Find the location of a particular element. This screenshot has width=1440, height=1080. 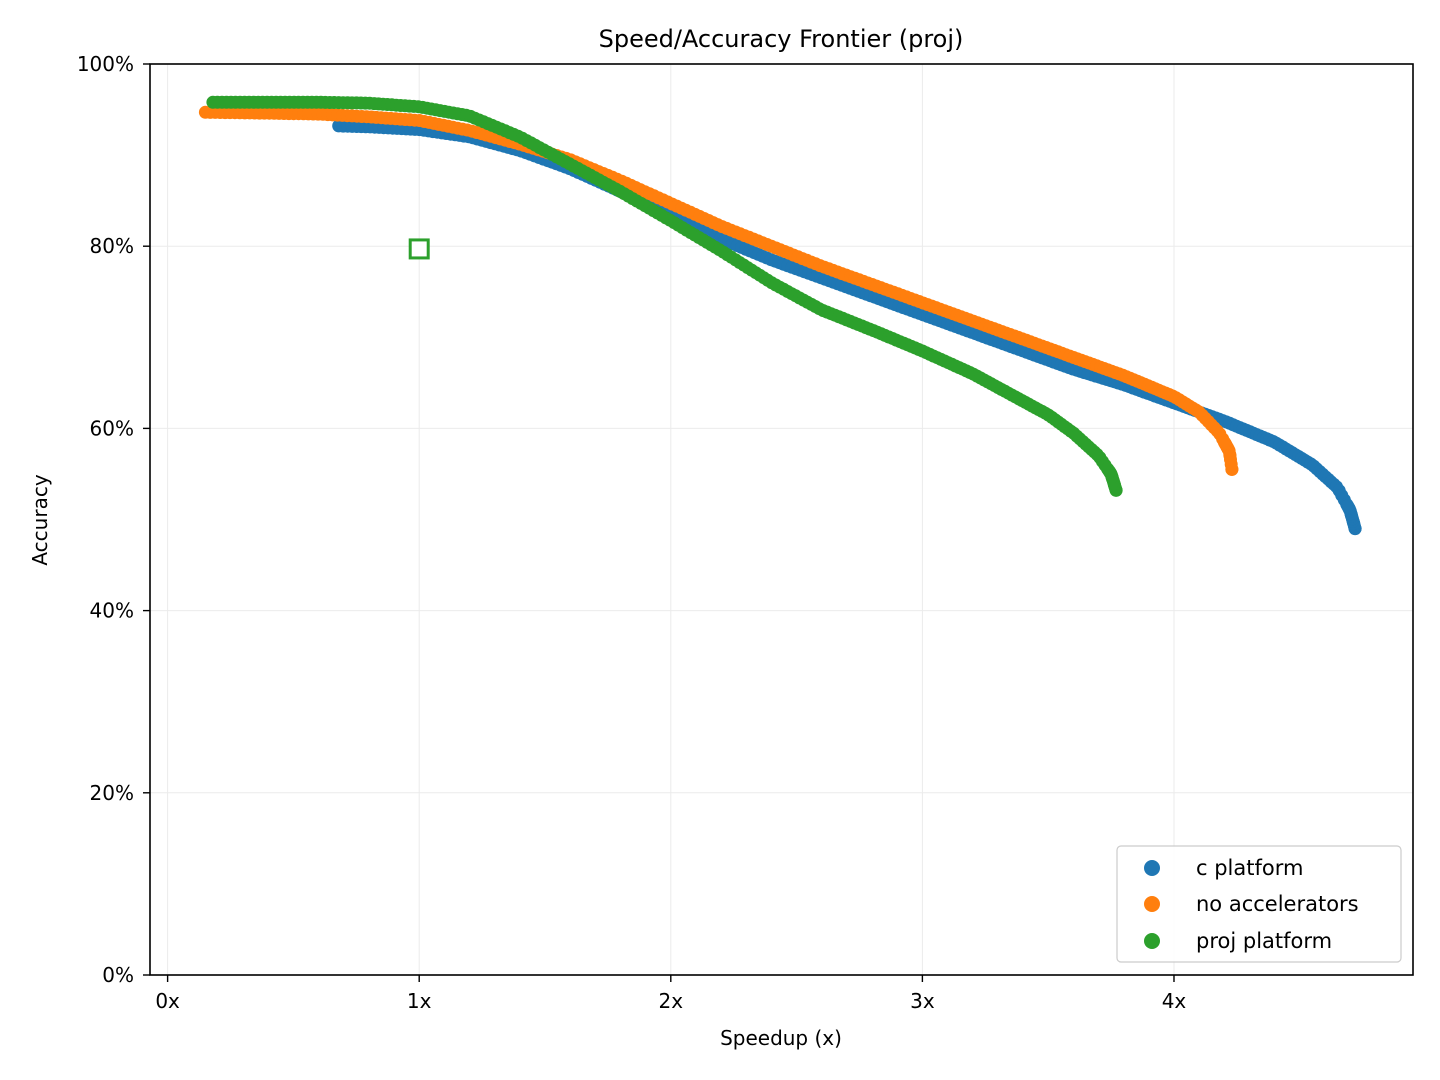

x-tick-label: 1x is located at coordinates (419, 1001).